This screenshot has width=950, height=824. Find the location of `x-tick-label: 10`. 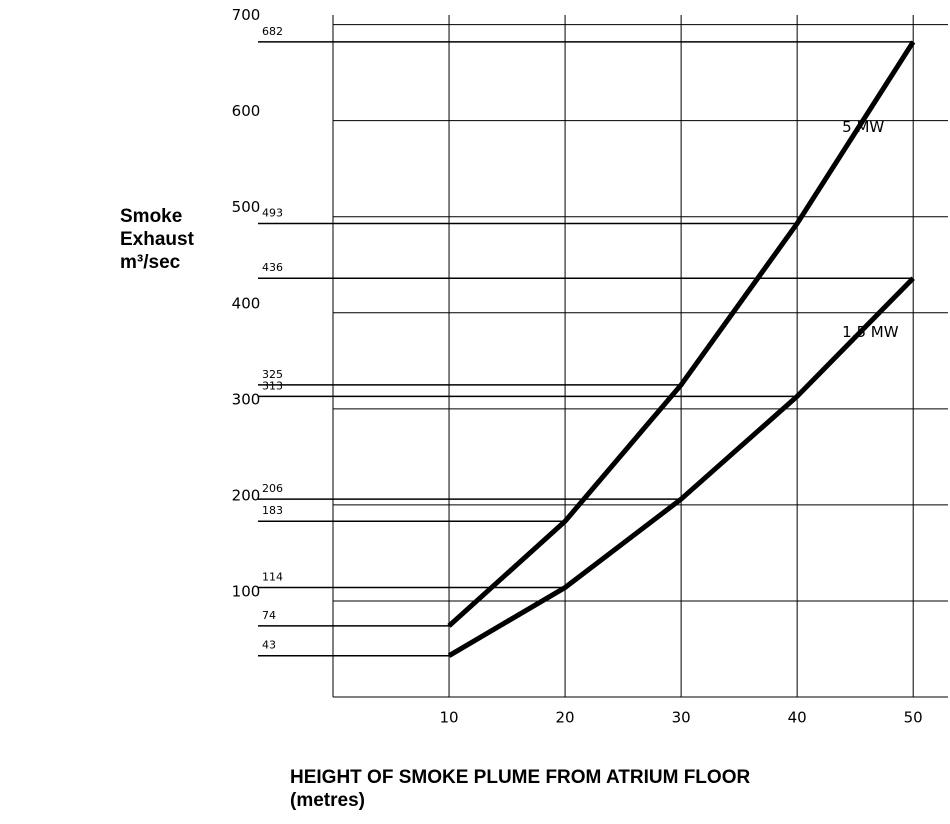

x-tick-label: 10 is located at coordinates (448, 718).